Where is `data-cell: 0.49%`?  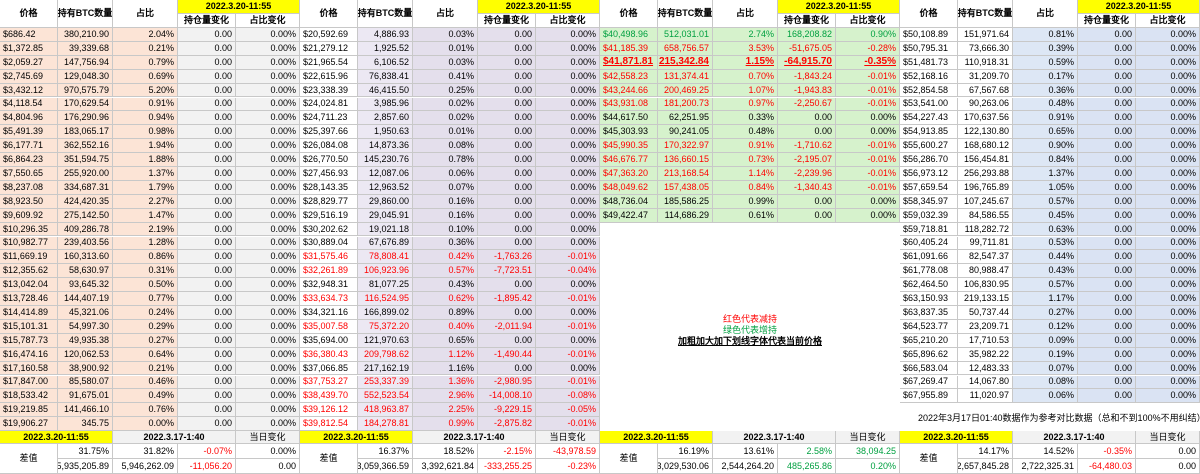 data-cell: 0.49% is located at coordinates (145, 396).